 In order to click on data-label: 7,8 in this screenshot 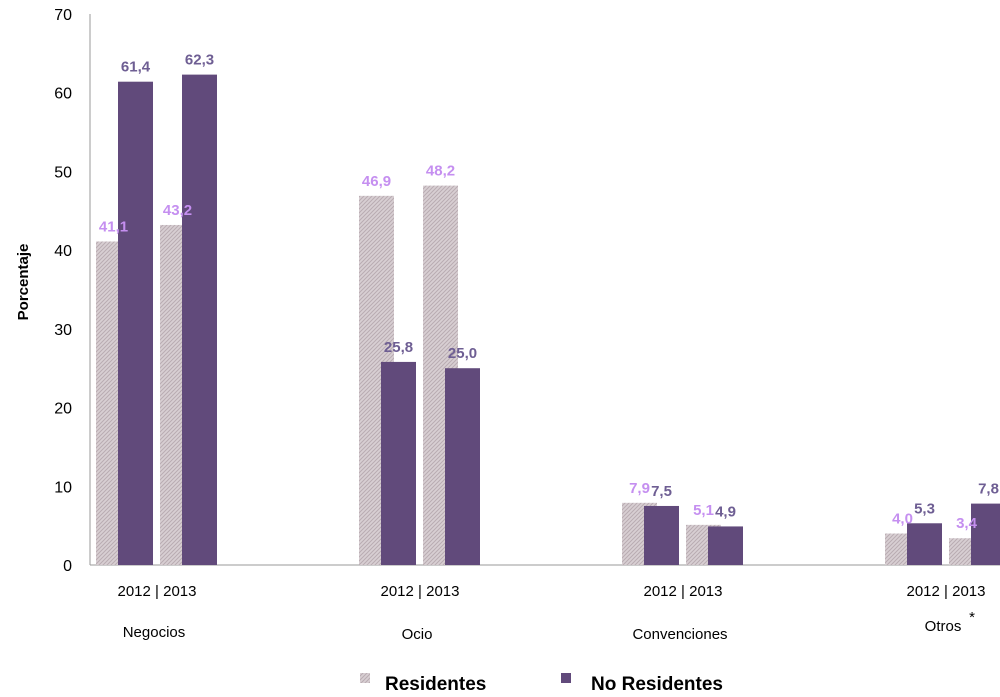, I will do `click(988, 489)`.